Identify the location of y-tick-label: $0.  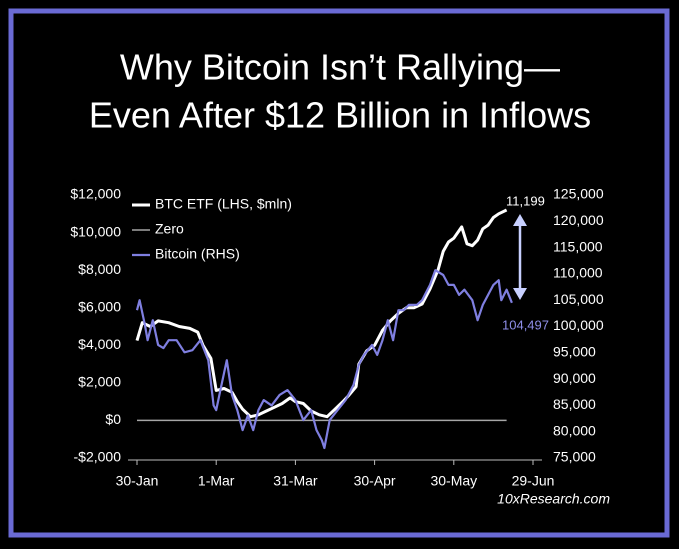
(113, 419).